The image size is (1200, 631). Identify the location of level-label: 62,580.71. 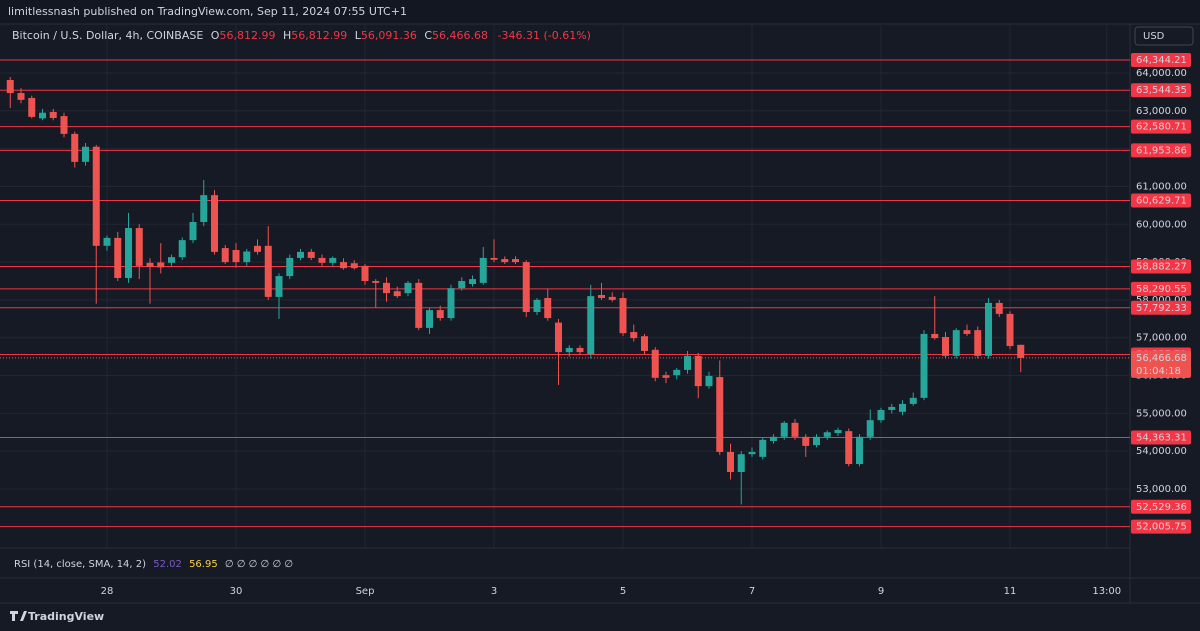
(1161, 127).